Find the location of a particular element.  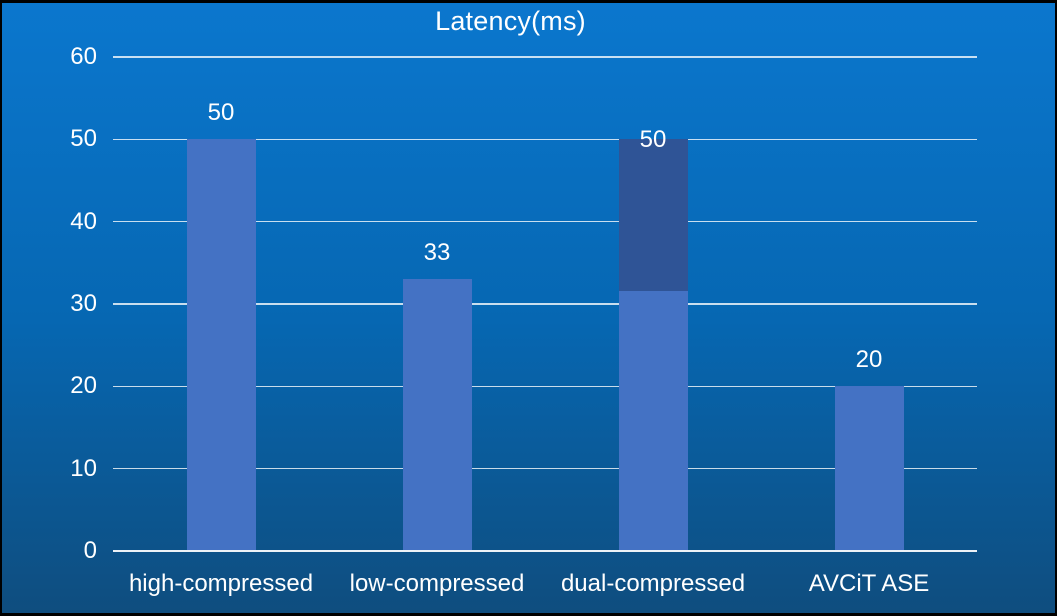

y-tick-label-60: 60 is located at coordinates (83, 56).